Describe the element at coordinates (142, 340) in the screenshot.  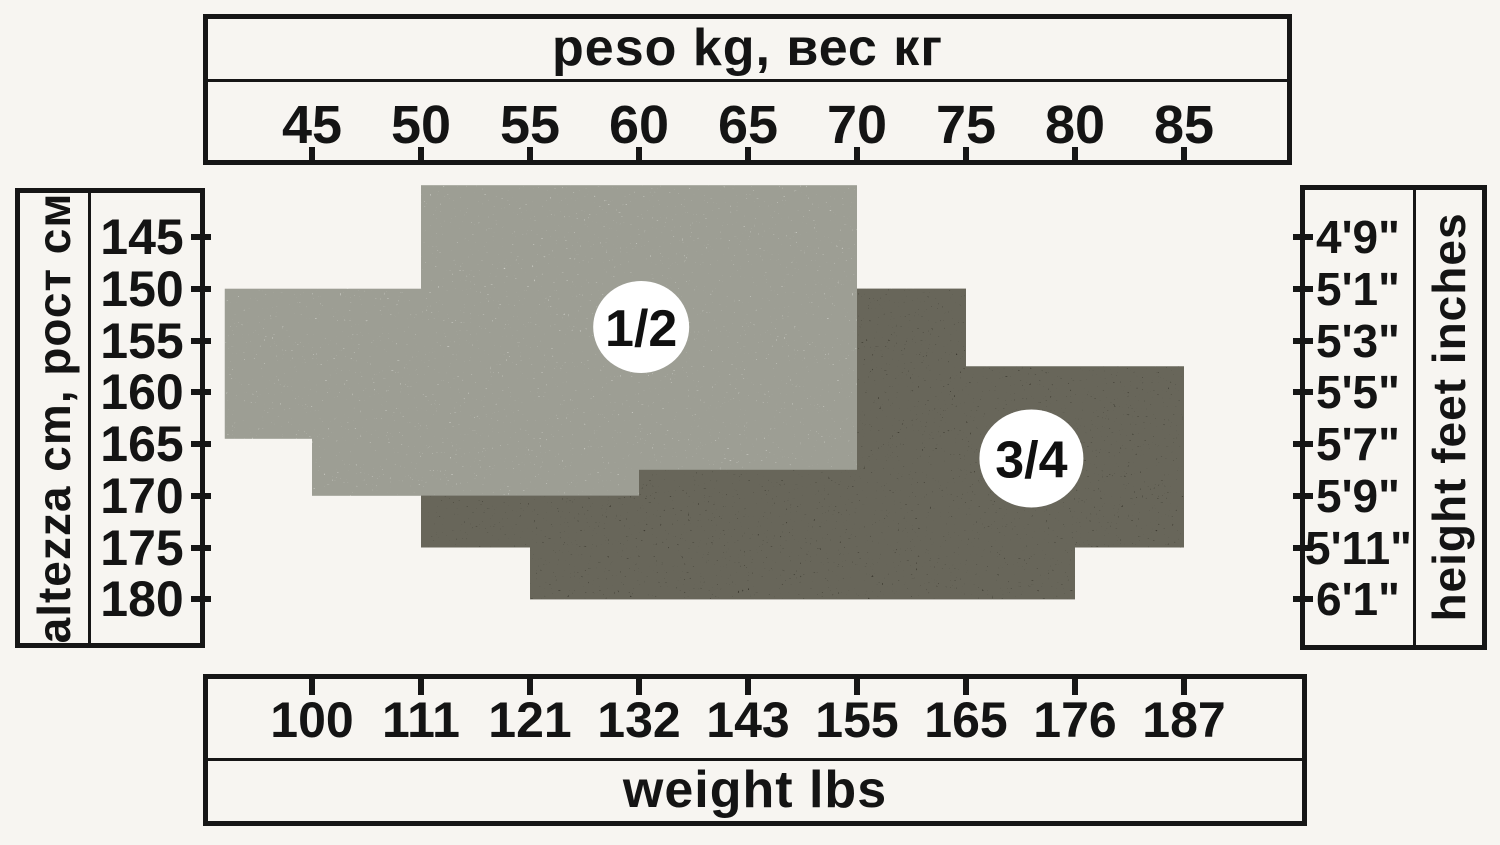
I see `cm-tick-label: 155` at that location.